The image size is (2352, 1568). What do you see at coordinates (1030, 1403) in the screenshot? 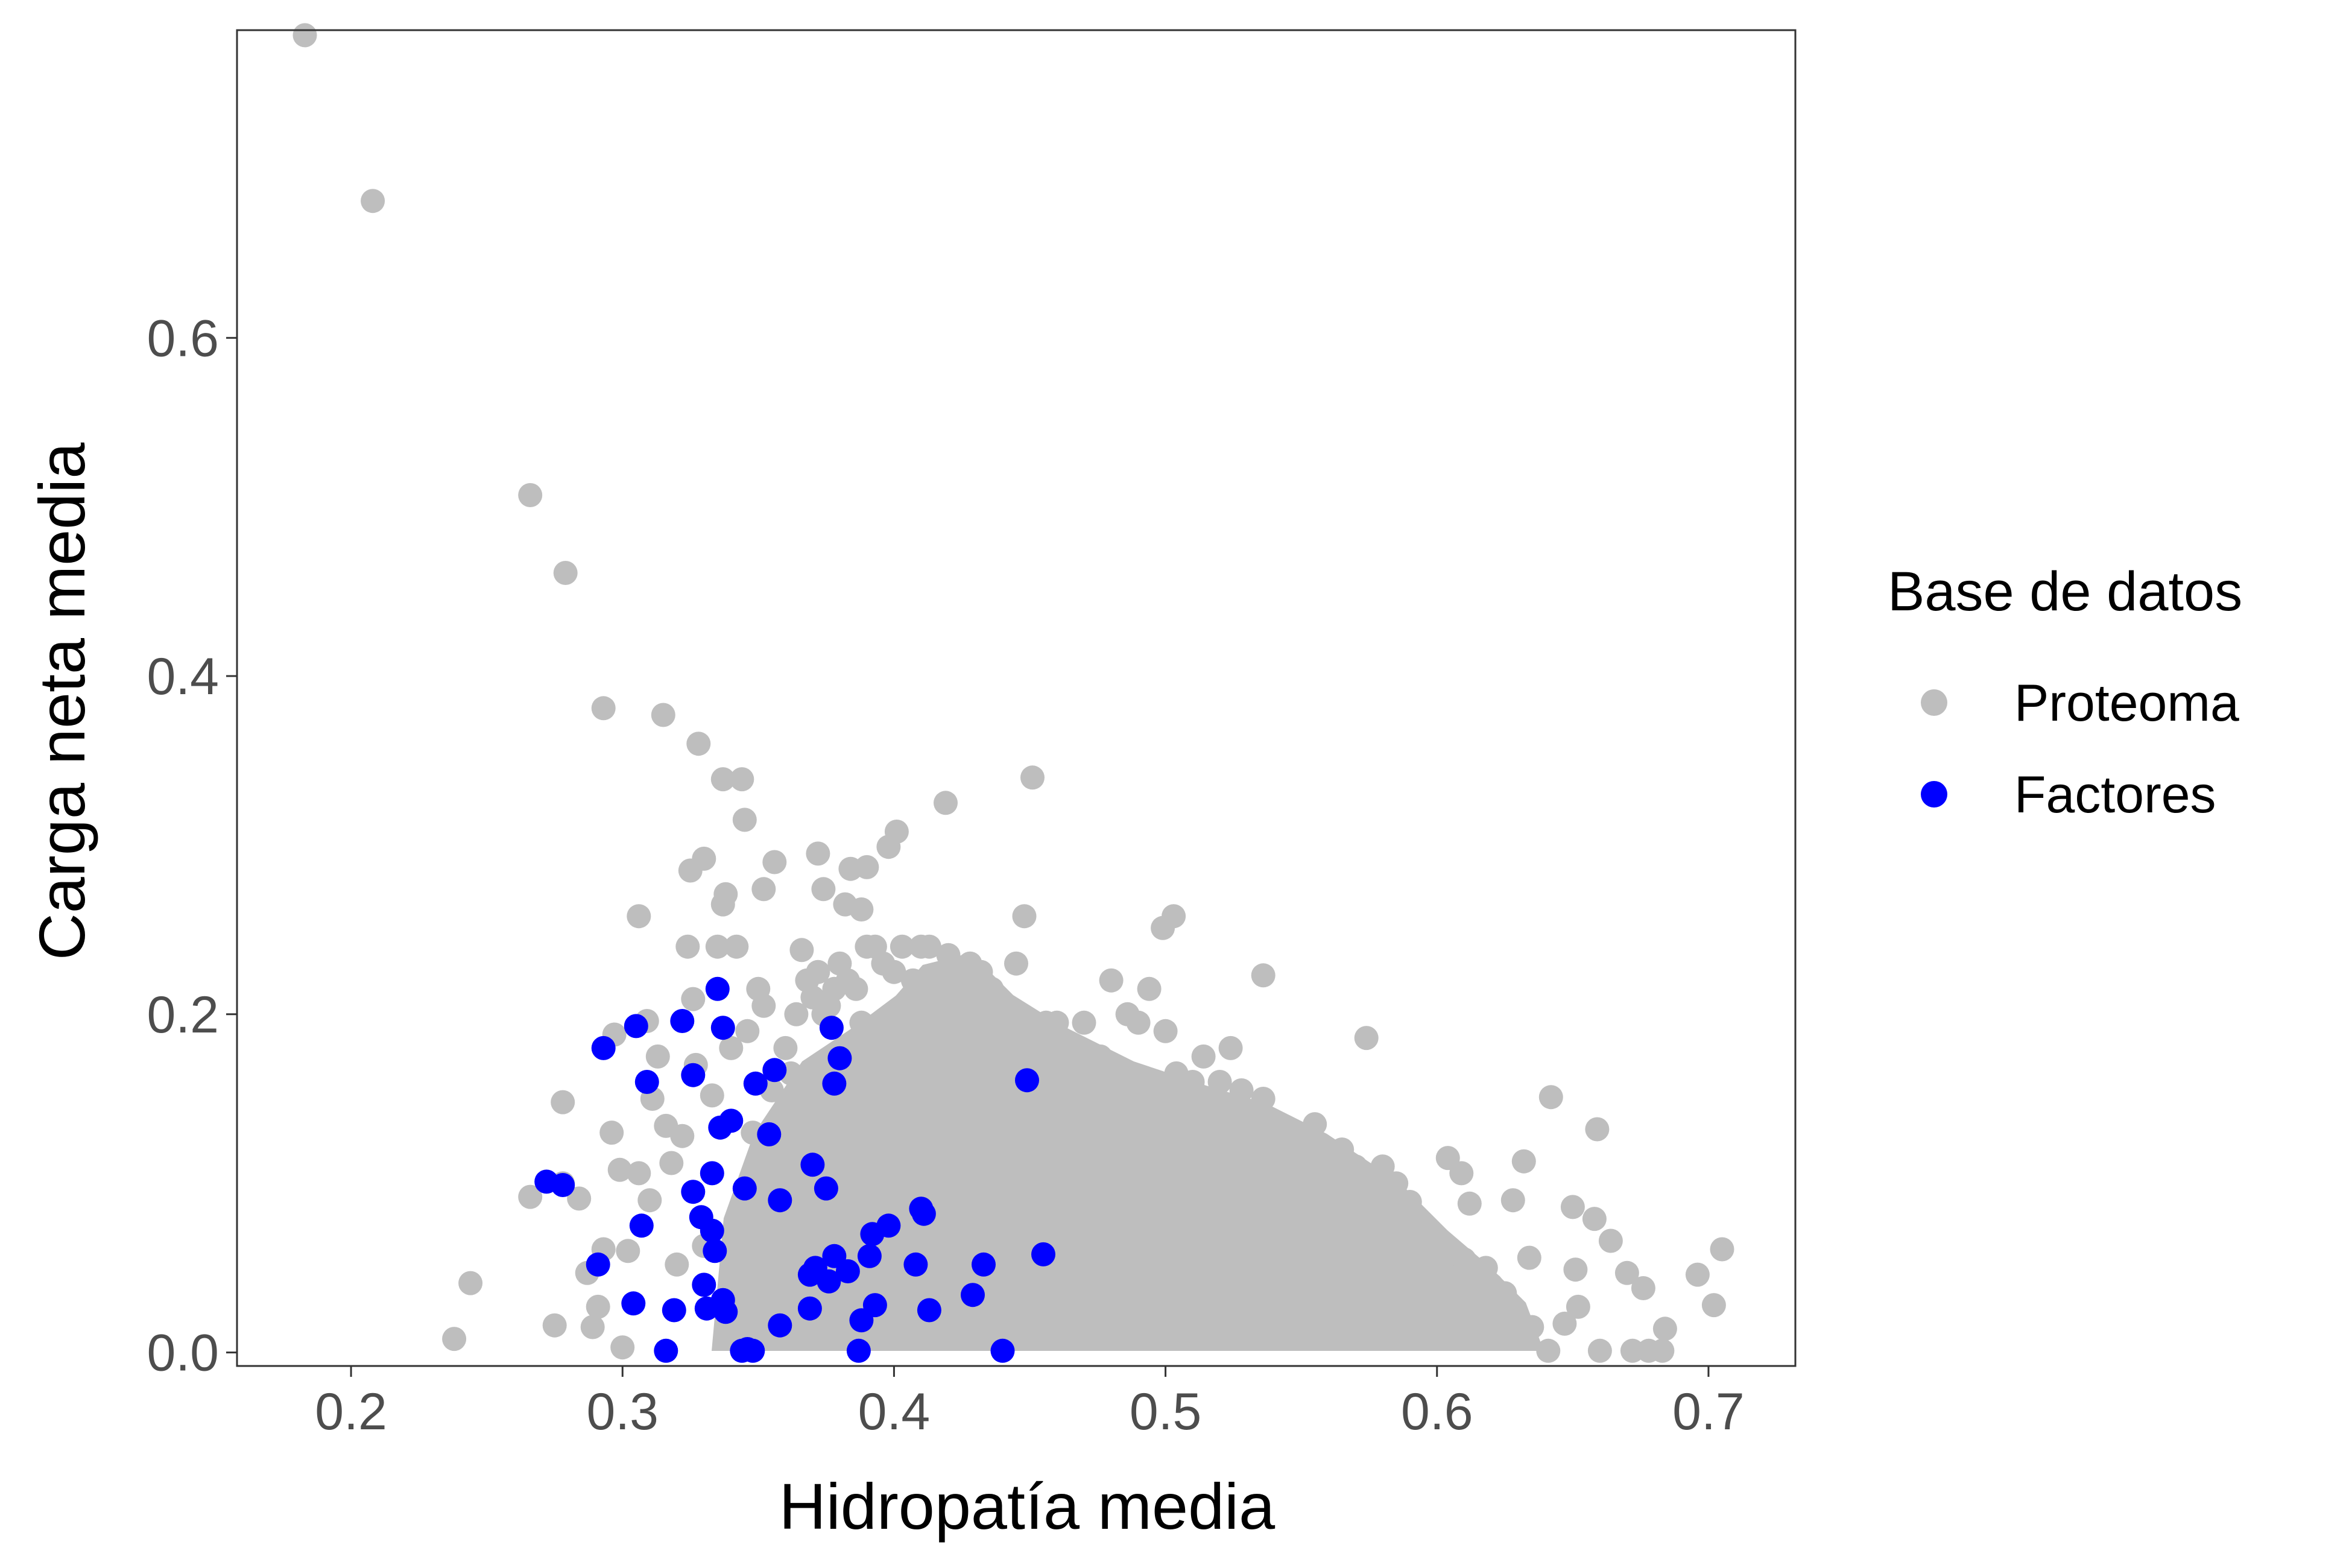
I see `x-axis: 0.2 0.3 0.4 0.5 0.6 0.7` at bounding box center [1030, 1403].